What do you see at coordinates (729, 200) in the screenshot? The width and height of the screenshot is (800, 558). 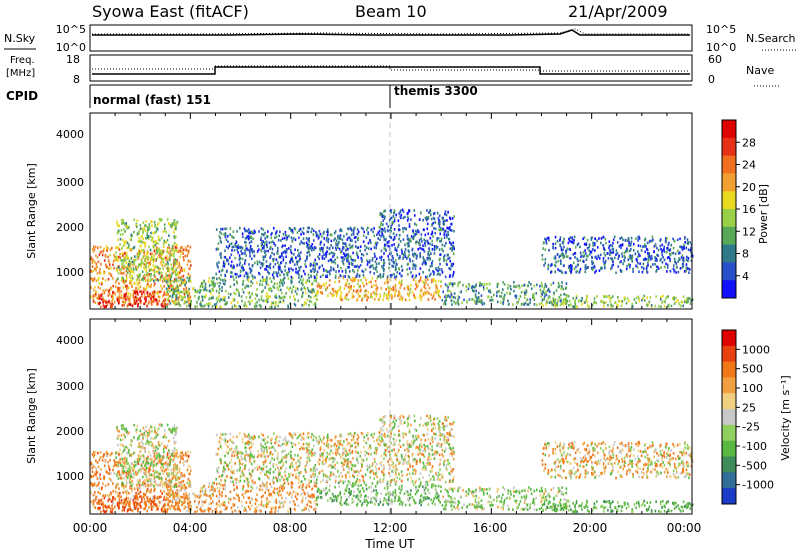 I see `colorbar-segment` at bounding box center [729, 200].